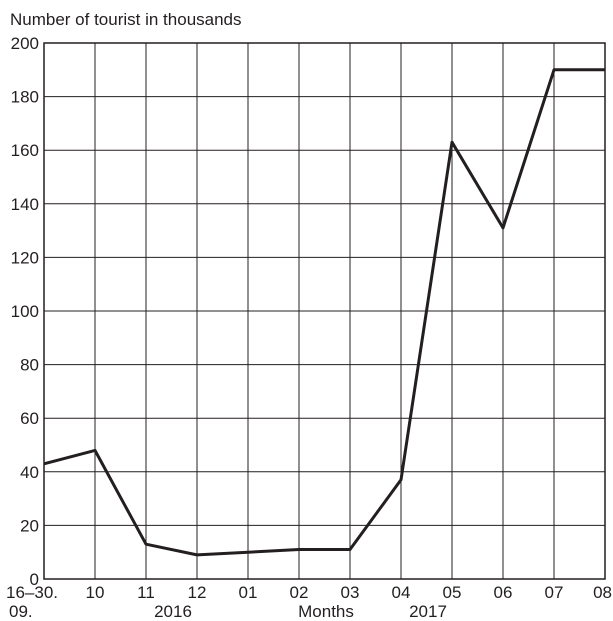  Describe the element at coordinates (95, 592) in the screenshot. I see `x-tick-label: 10` at that location.